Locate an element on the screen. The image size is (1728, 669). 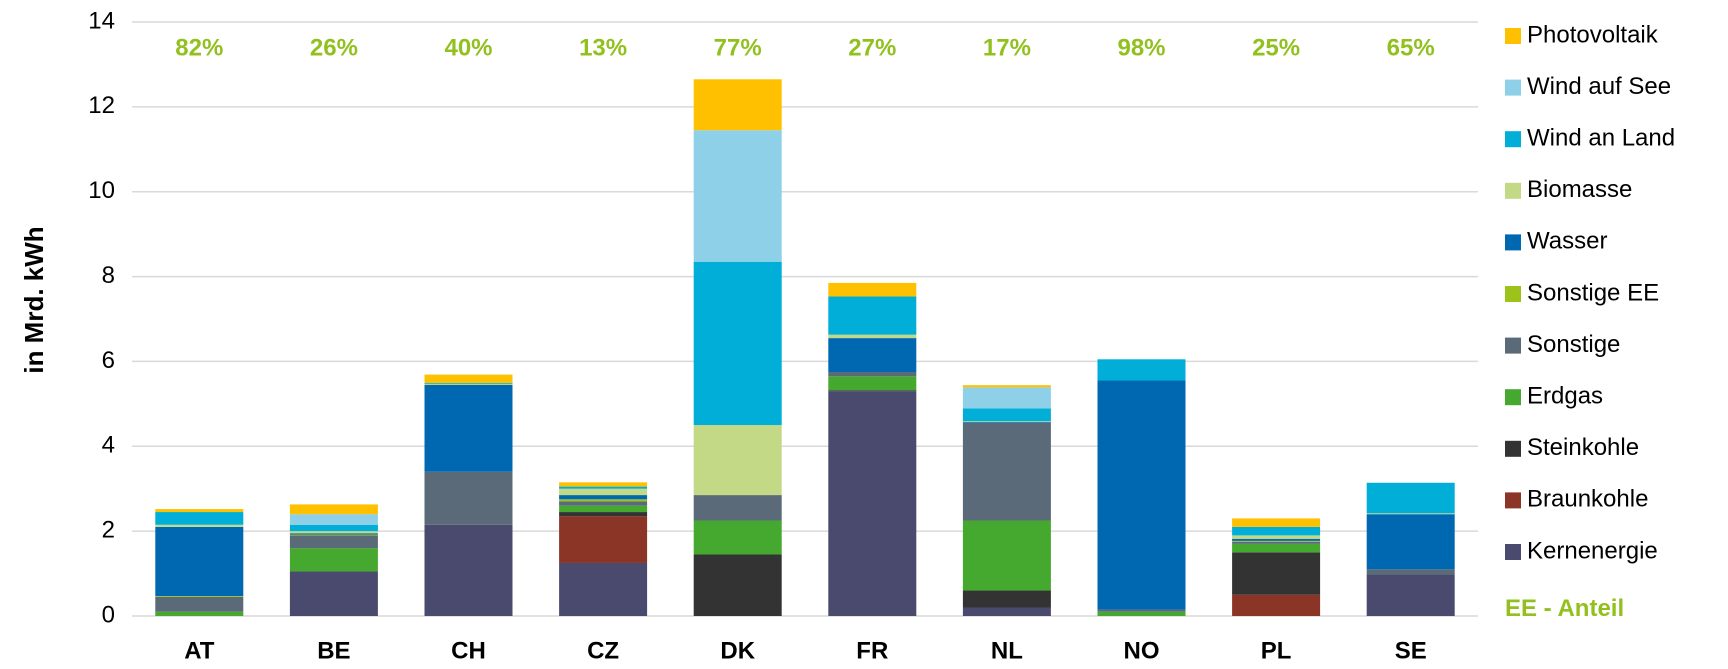
x-tick-label: BE is located at coordinates (333, 650).